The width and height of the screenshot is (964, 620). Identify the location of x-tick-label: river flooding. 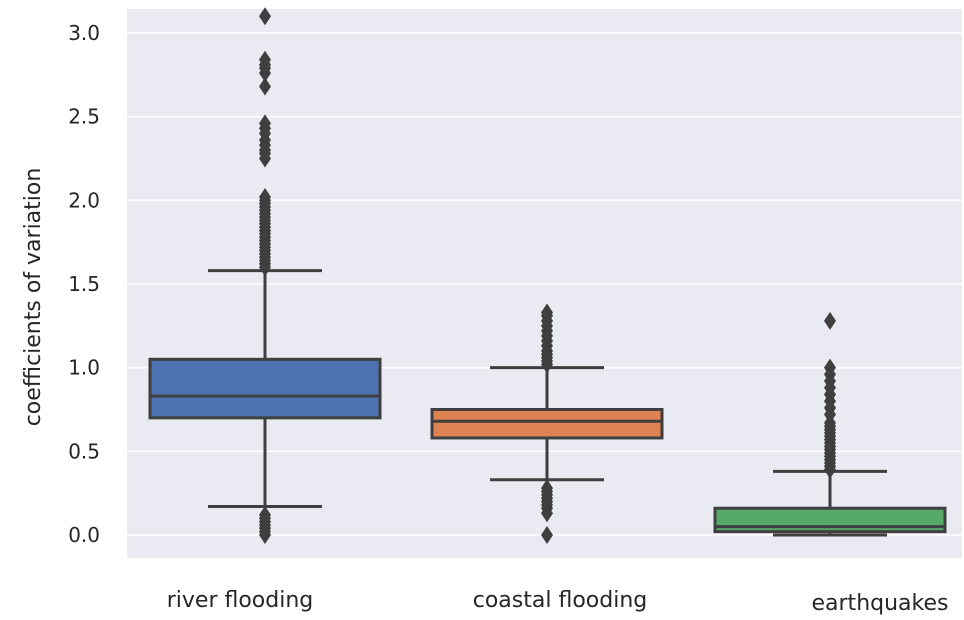
(240, 600).